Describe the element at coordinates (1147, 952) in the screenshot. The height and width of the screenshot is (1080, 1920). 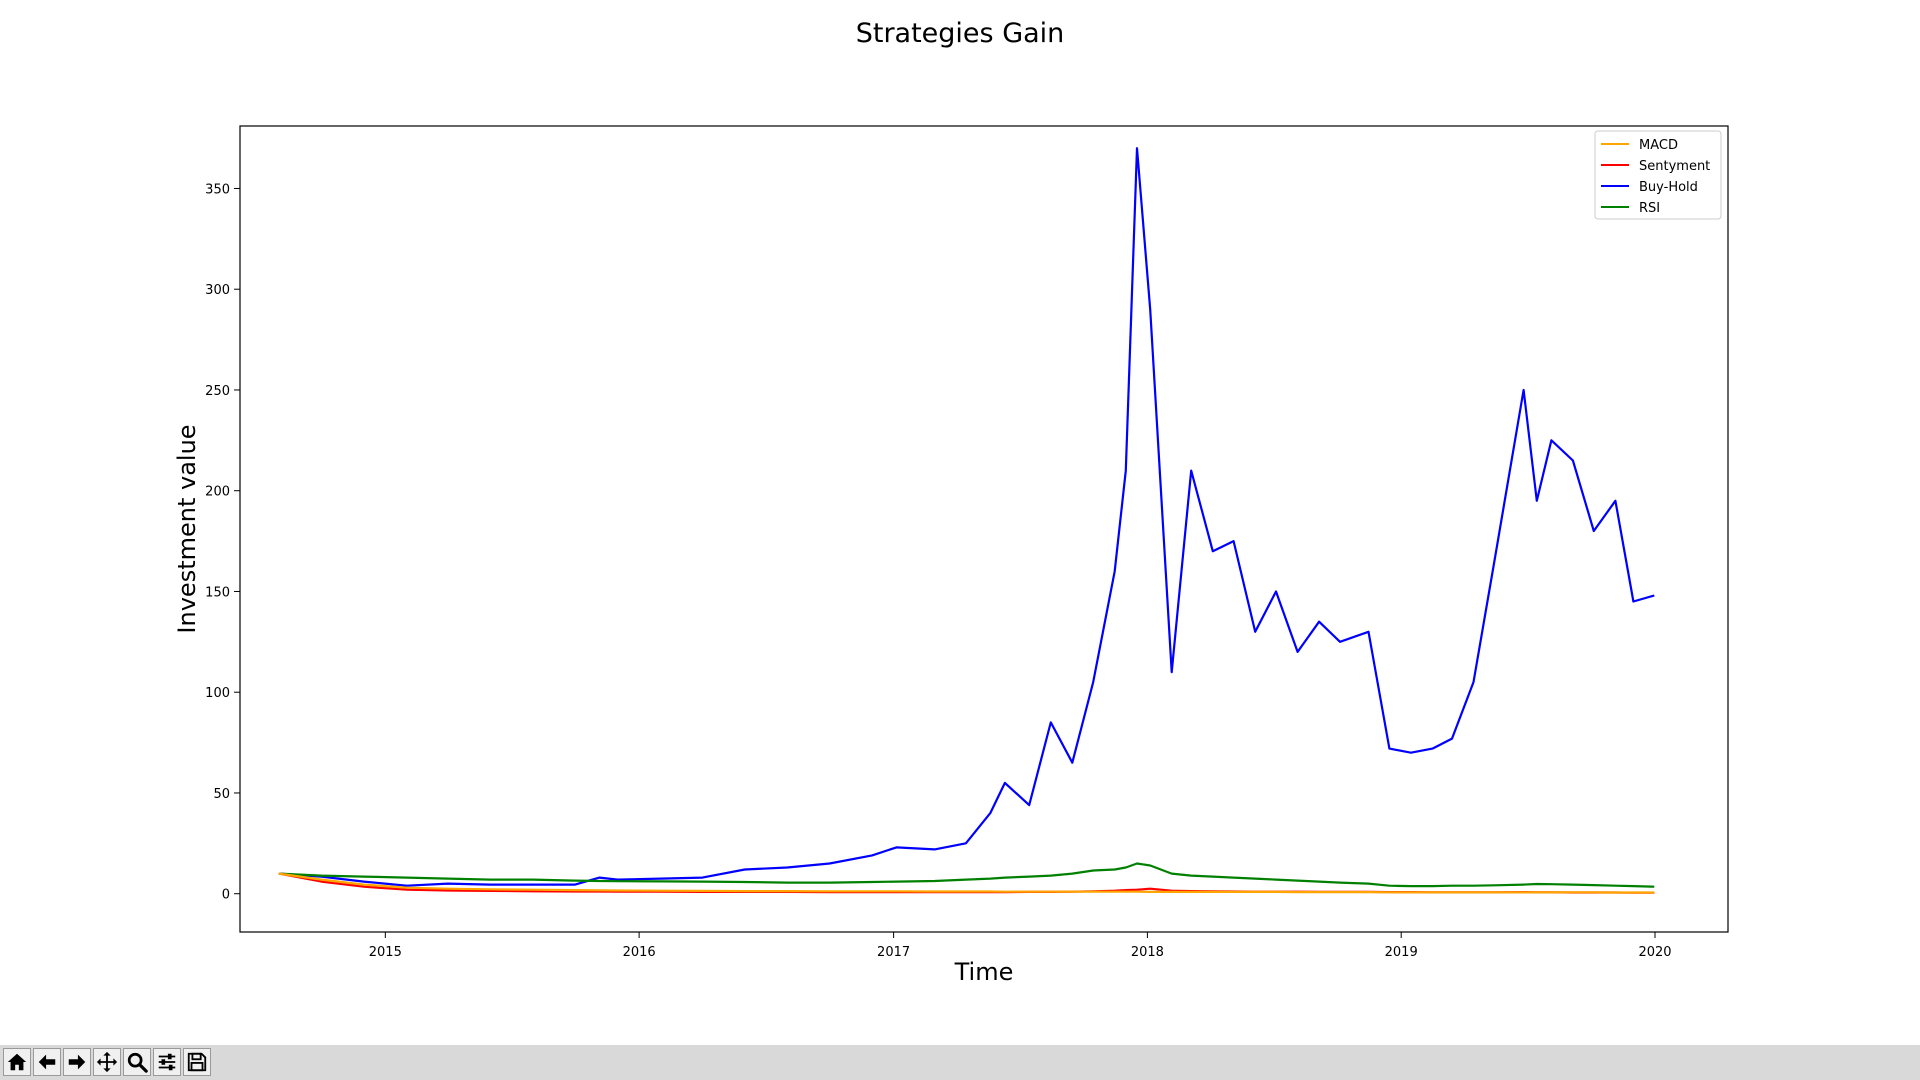
I see `x-tick-label: 2018` at that location.